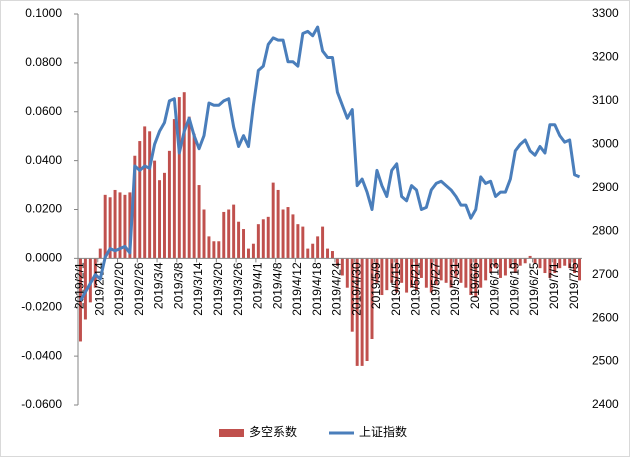 This screenshot has width=630, height=457. I want to click on x-tick-label: 2019/2/1, so click(80, 285).